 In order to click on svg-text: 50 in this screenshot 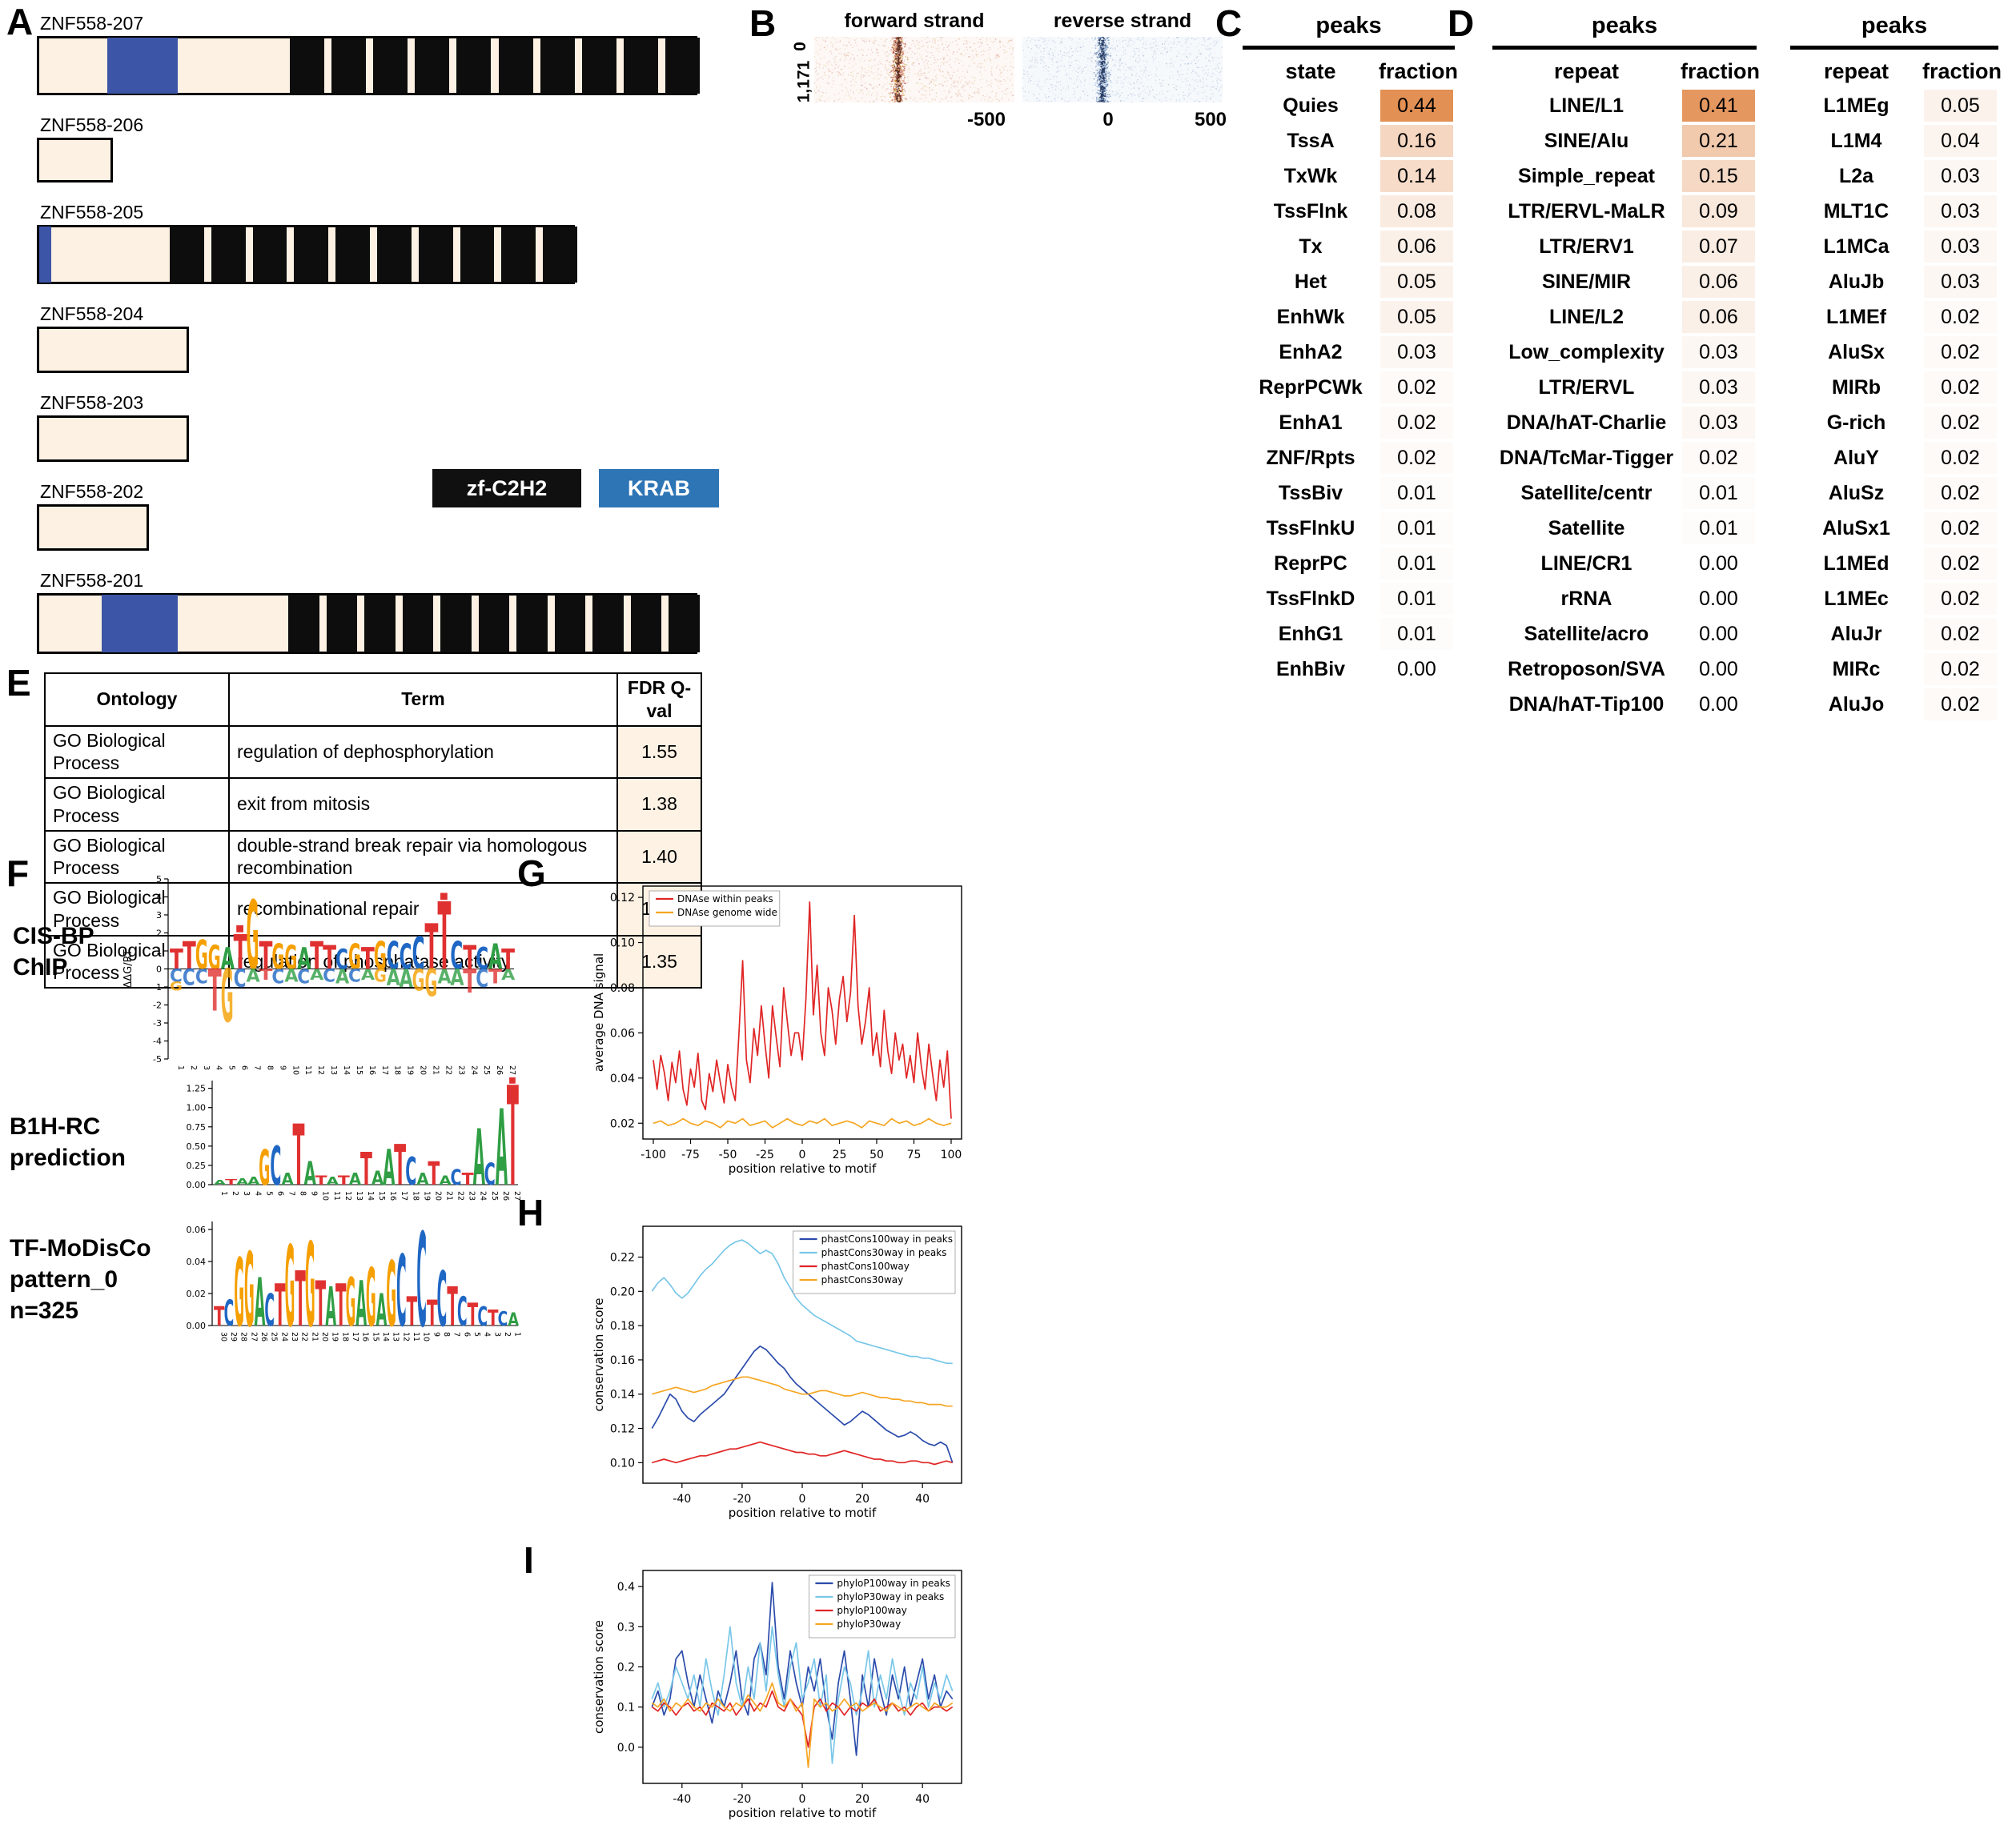, I will do `click(876, 1155)`.